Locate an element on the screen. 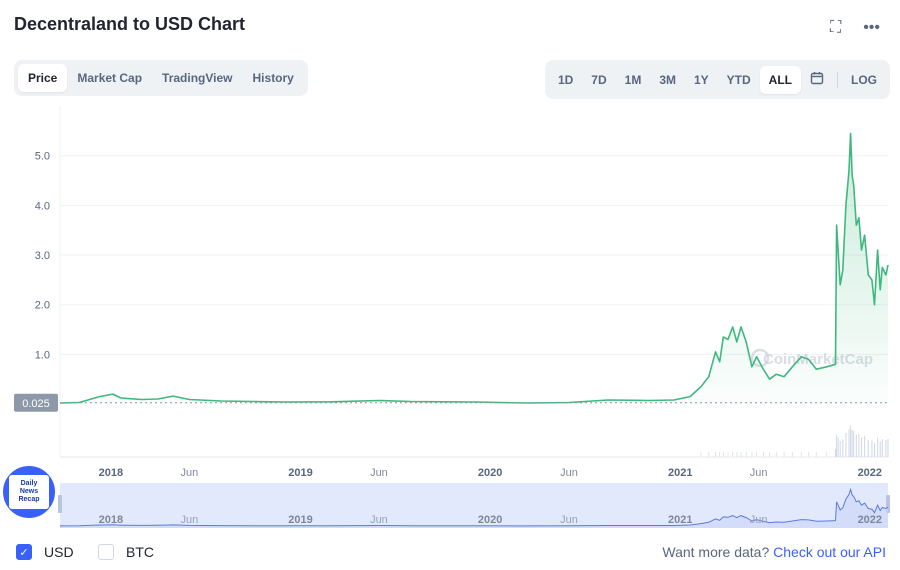 This screenshot has height=570, width=900. range-1m: 1M is located at coordinates (633, 79).